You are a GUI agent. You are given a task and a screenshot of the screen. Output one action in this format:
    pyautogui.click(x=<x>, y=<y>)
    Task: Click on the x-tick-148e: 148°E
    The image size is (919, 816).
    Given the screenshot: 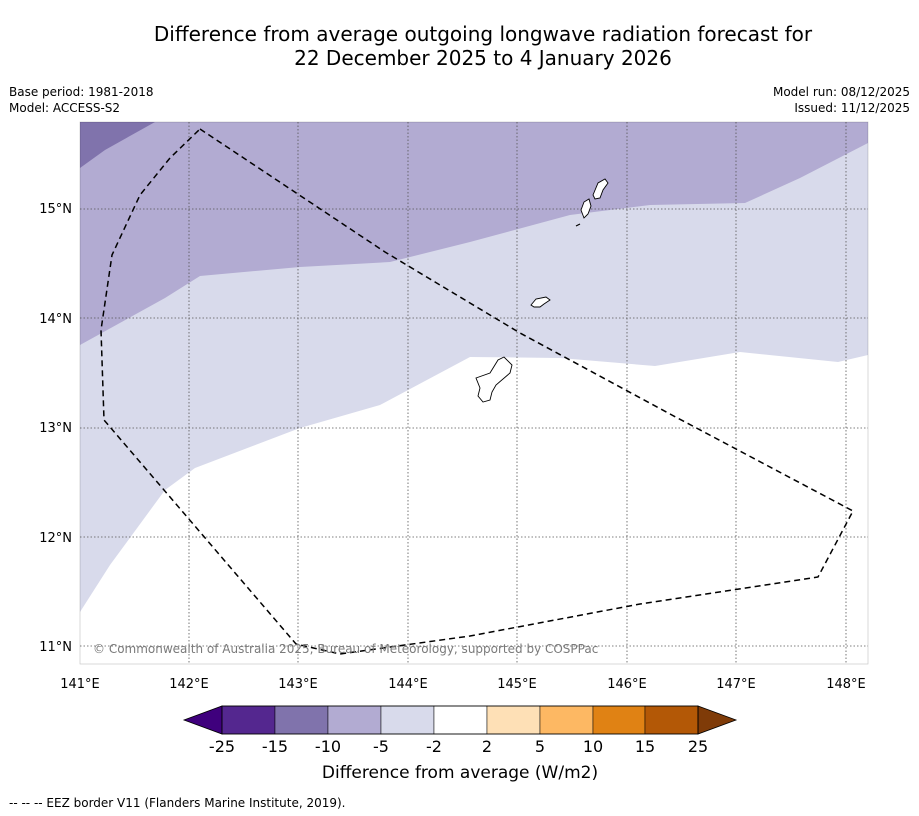 What is the action you would take?
    pyautogui.click(x=846, y=684)
    